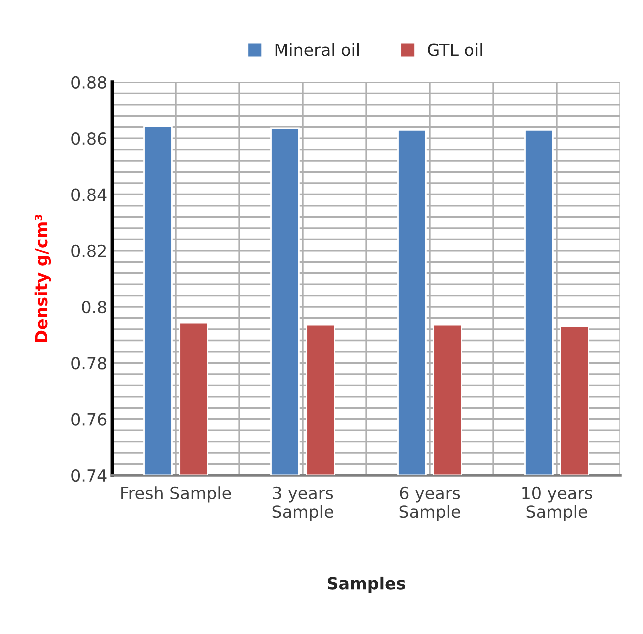 This screenshot has height=634, width=643. Describe the element at coordinates (177, 494) in the screenshot. I see `x-tick-label: Fresh Sample` at that location.